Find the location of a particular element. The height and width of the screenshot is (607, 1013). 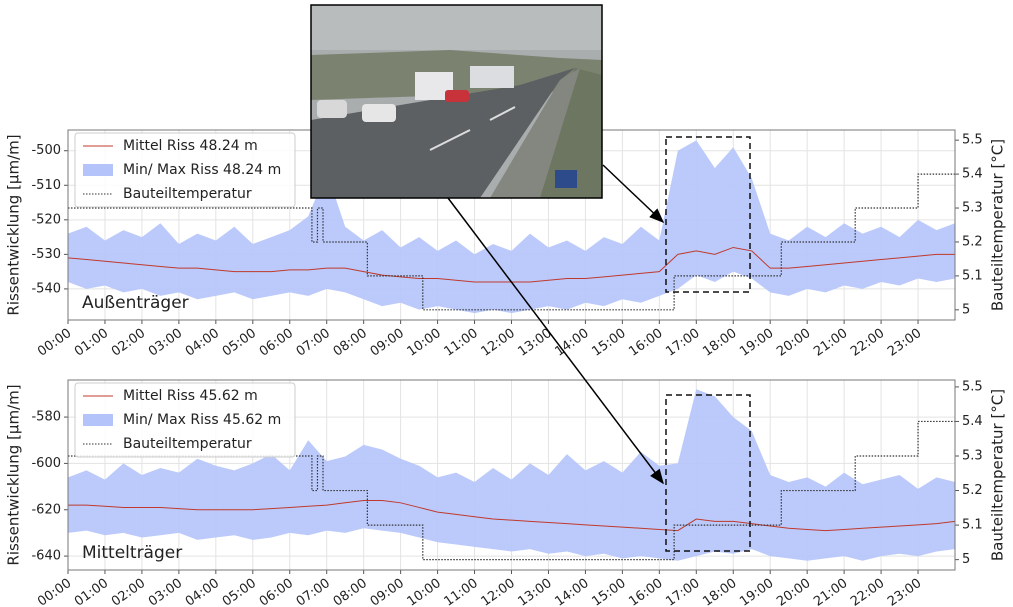

legend-label: Mittel Riss 45.62 m is located at coordinates (190, 396).